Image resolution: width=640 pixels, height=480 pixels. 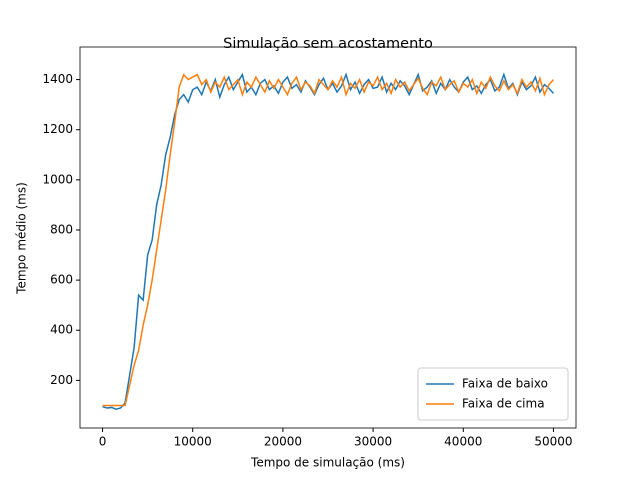 What do you see at coordinates (57, 179) in the screenshot?
I see `y-tick-label: 1000` at bounding box center [57, 179].